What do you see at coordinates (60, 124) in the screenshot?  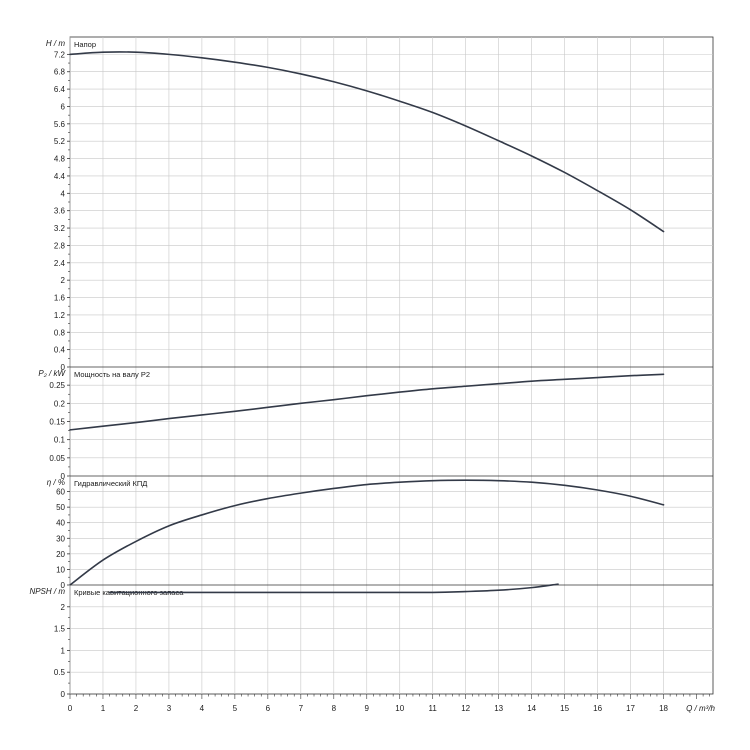 I see `y-tick-label: 5.6` at bounding box center [60, 124].